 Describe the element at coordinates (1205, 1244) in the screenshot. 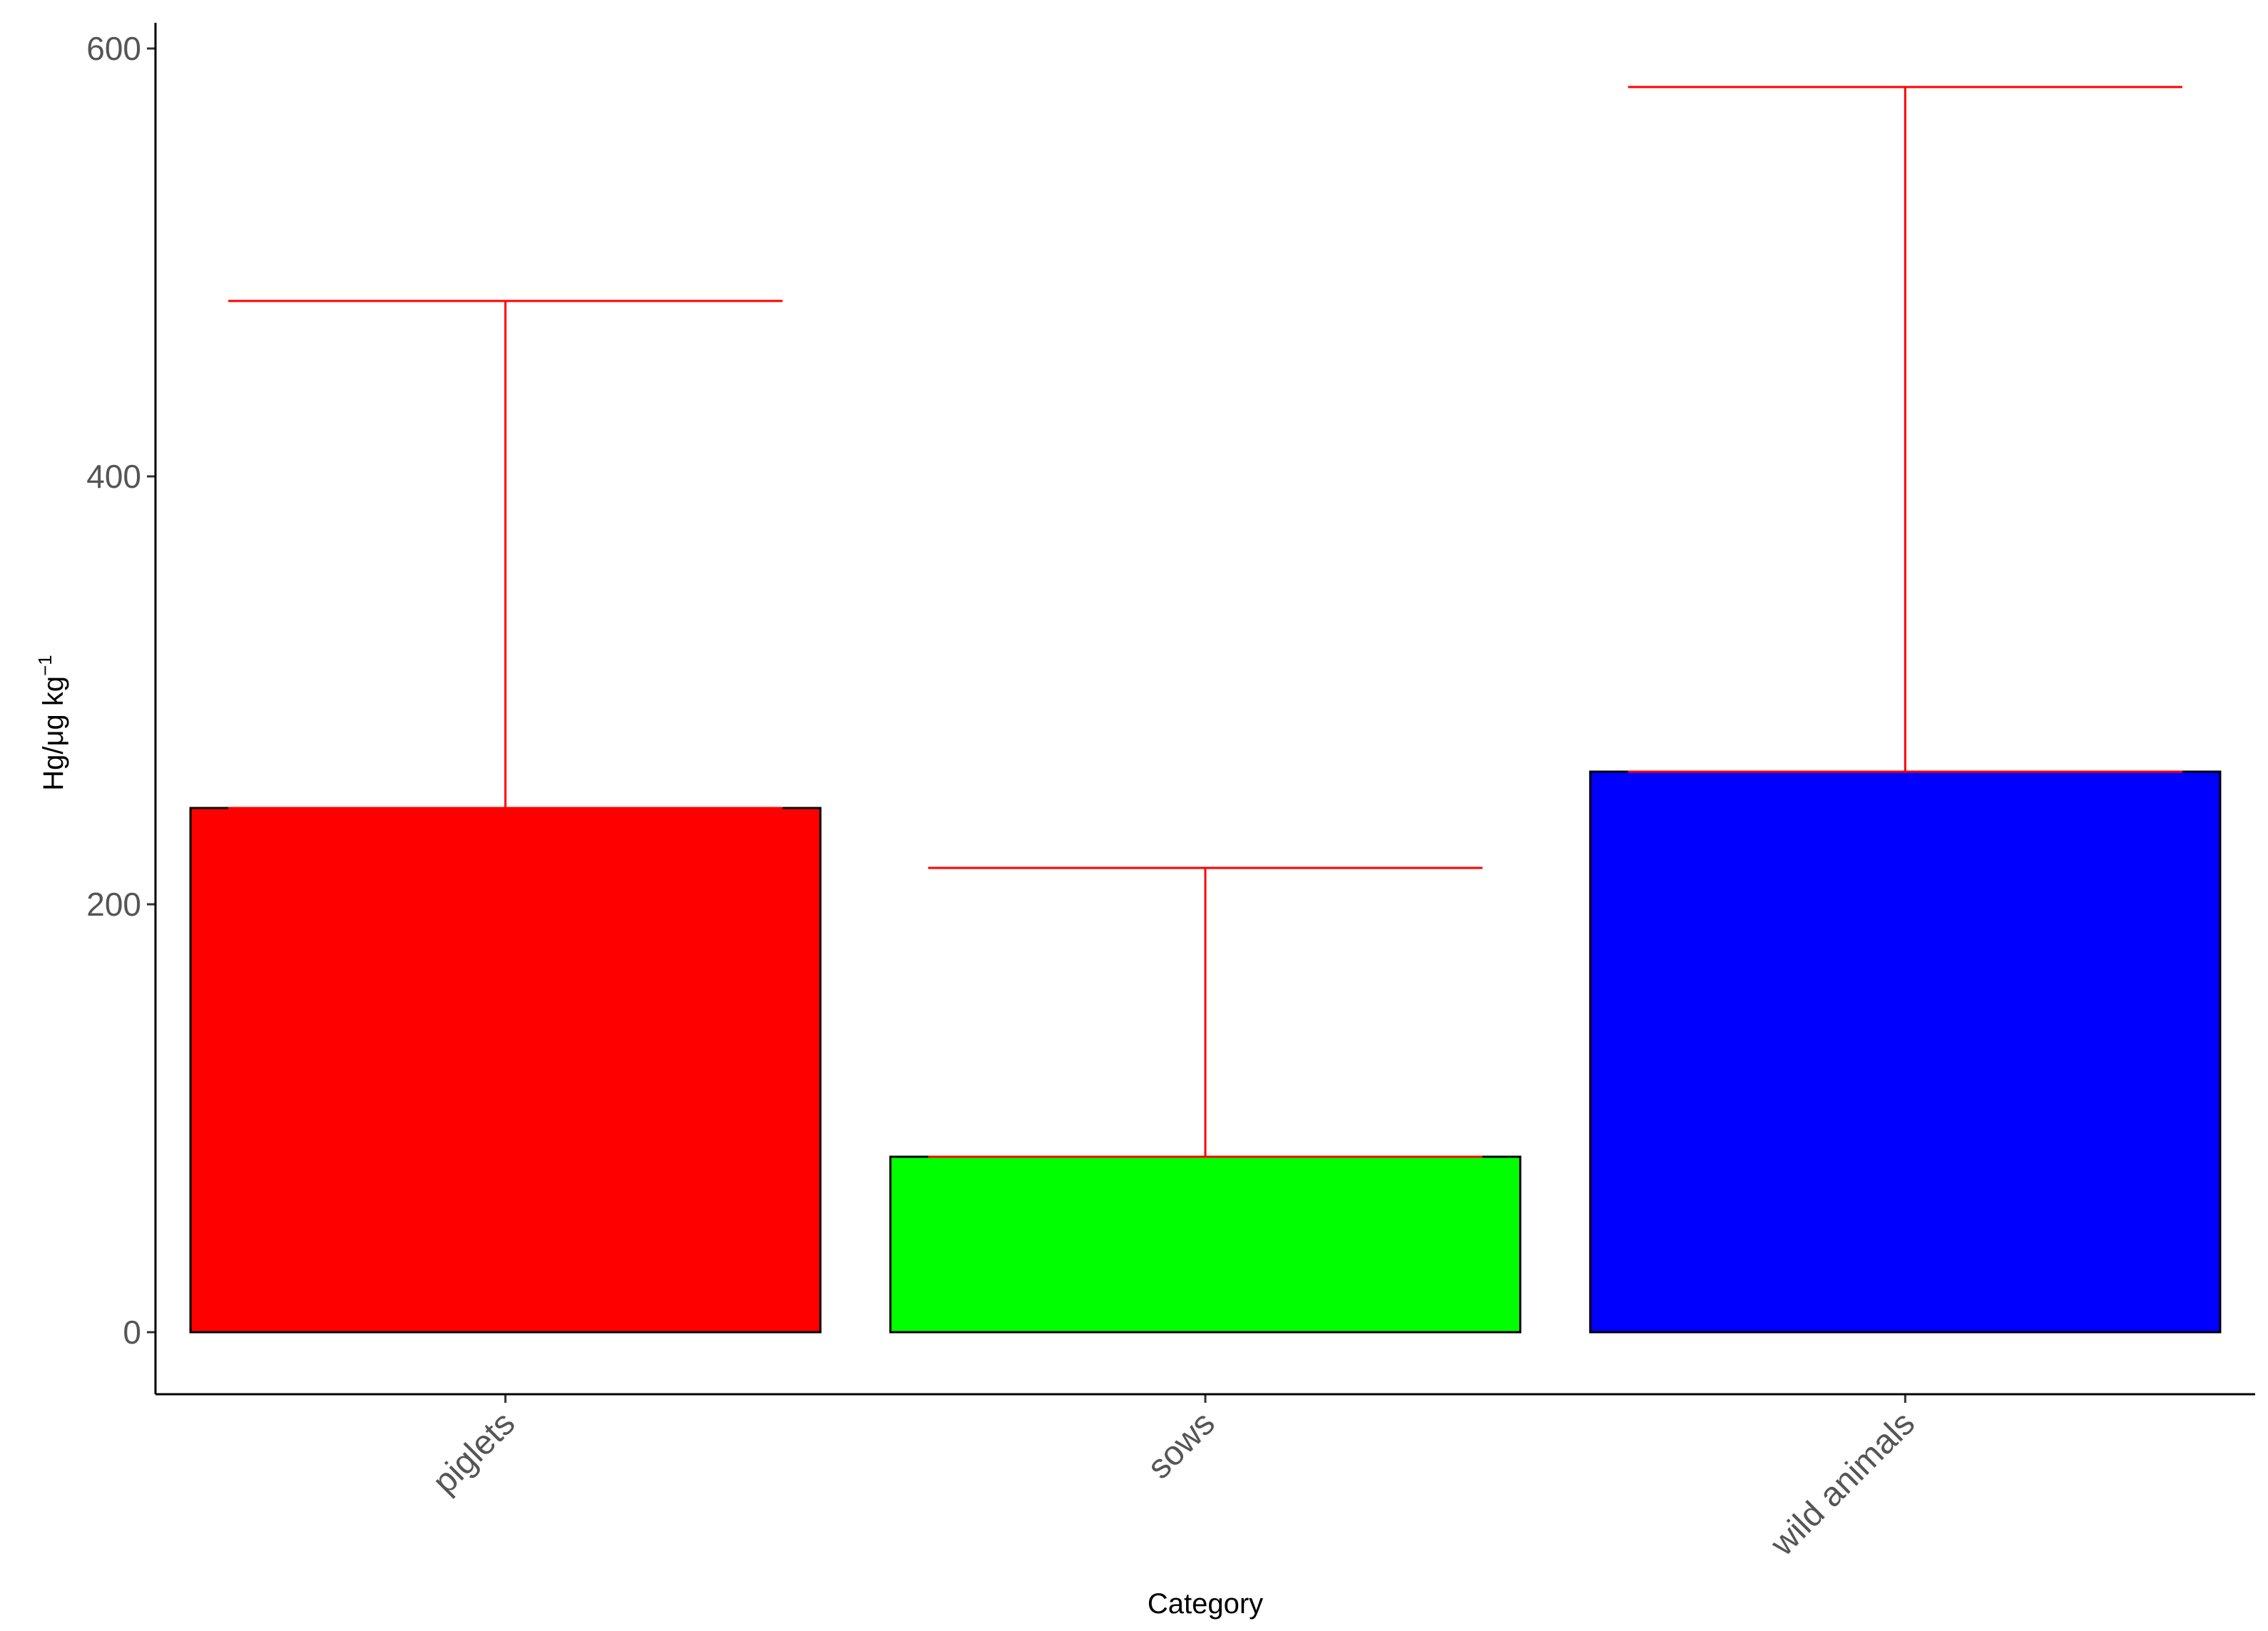

I see `bar-sows` at that location.